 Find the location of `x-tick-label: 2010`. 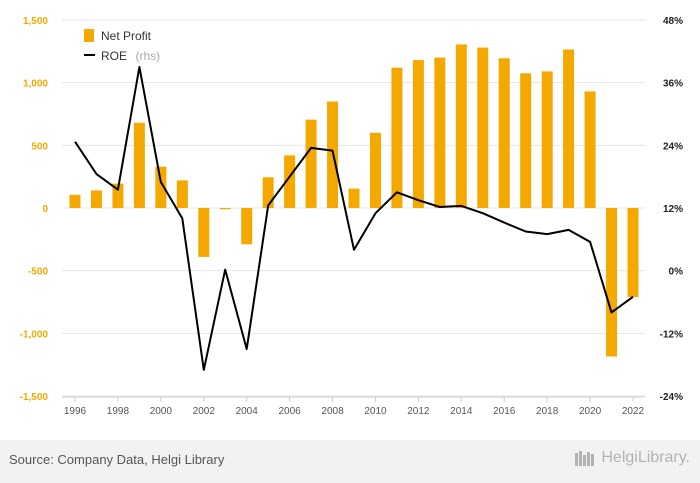

x-tick-label: 2010 is located at coordinates (375, 411).